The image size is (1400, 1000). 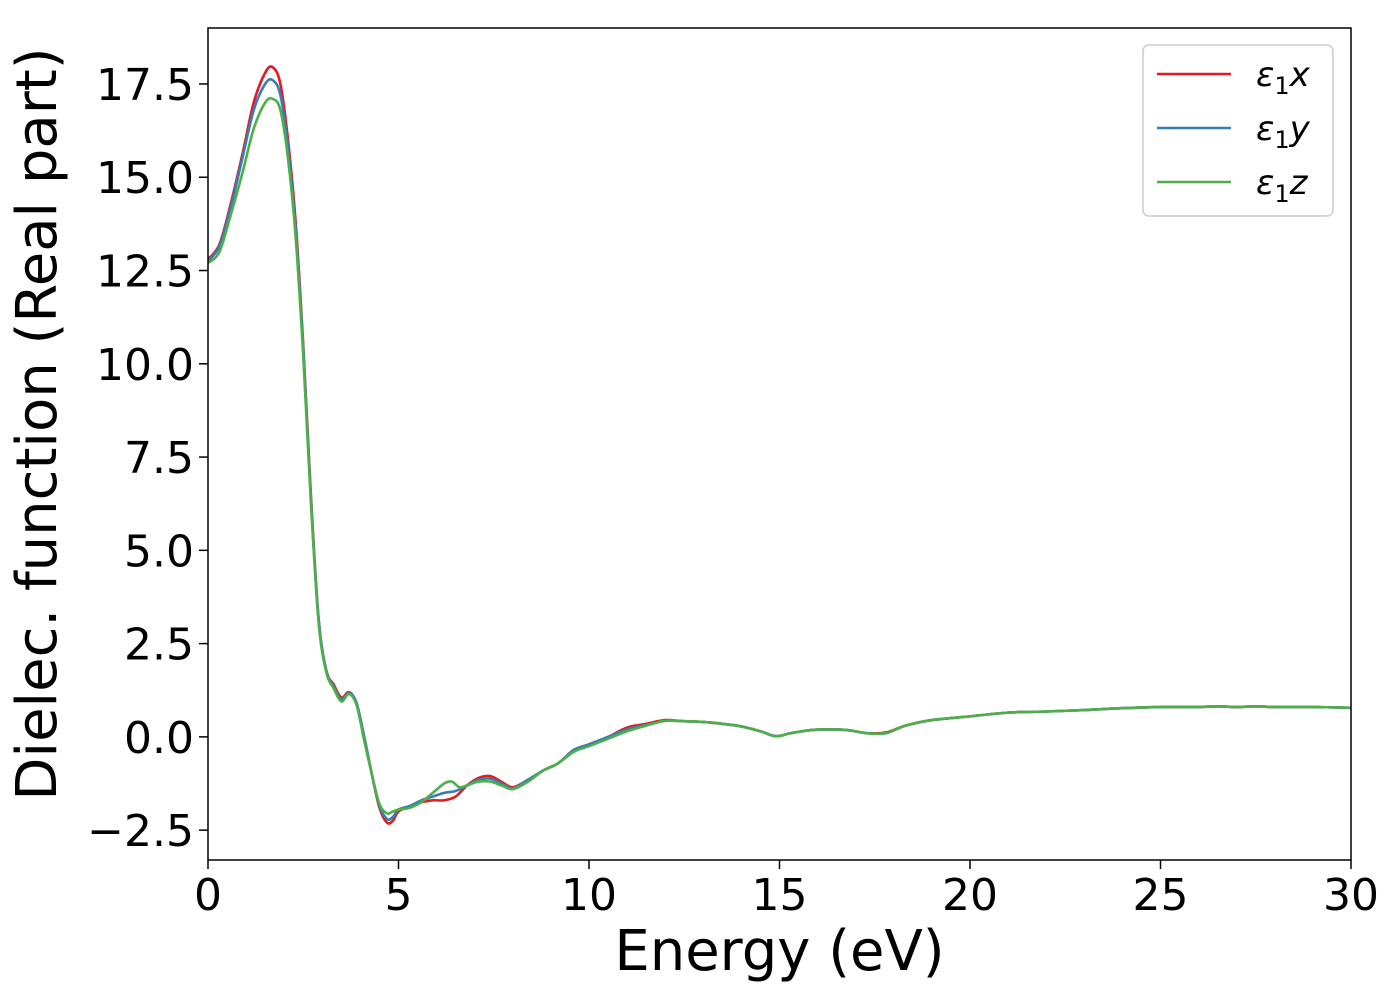 I want to click on x-tick-label: 25, so click(x=1161, y=895).